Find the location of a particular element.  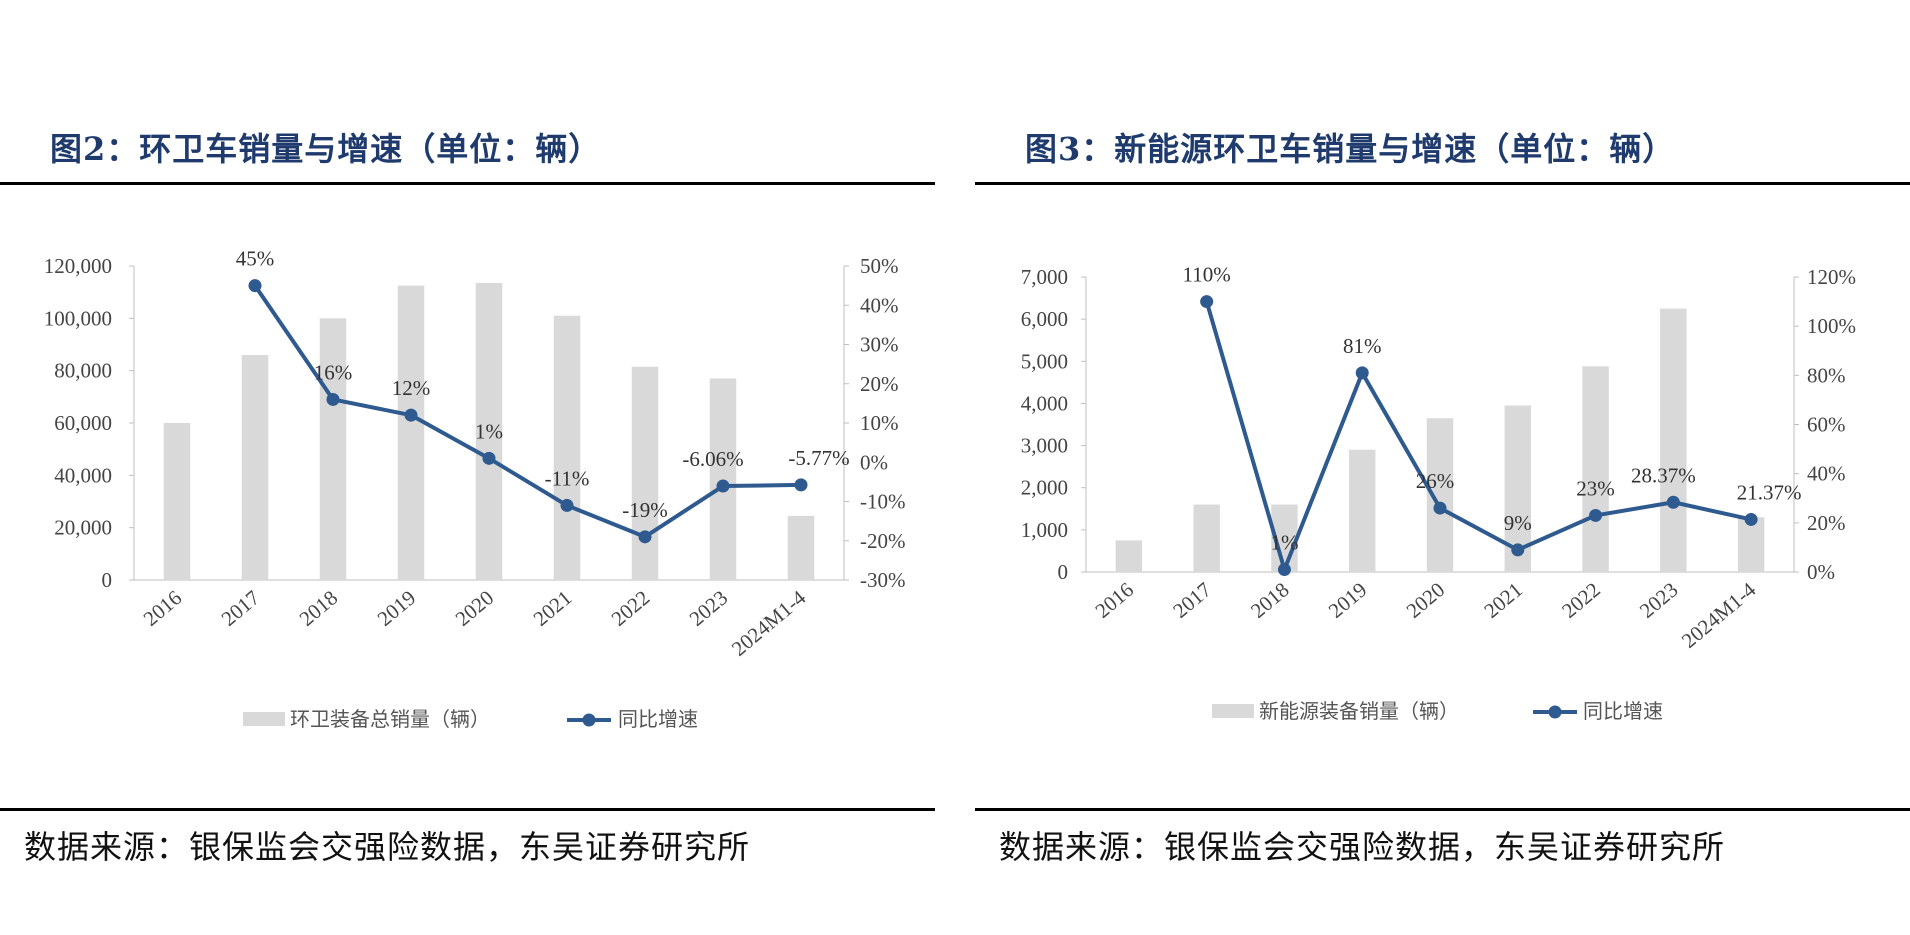

source-note-right: 数据来源：银保监会交强险数据，东吴证券研究所 is located at coordinates (1362, 847).